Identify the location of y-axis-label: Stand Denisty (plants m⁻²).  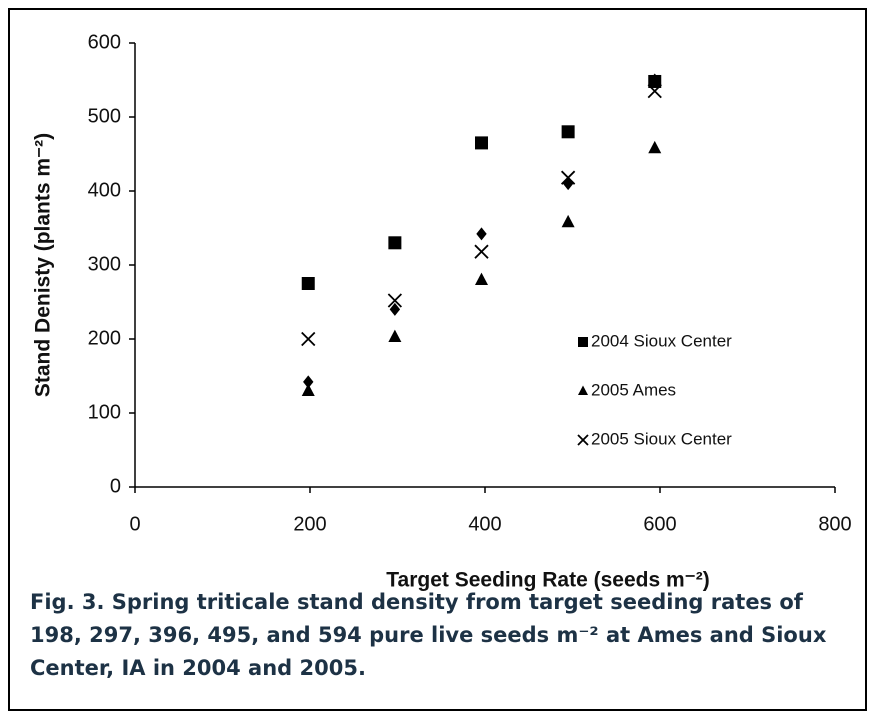
(43, 265).